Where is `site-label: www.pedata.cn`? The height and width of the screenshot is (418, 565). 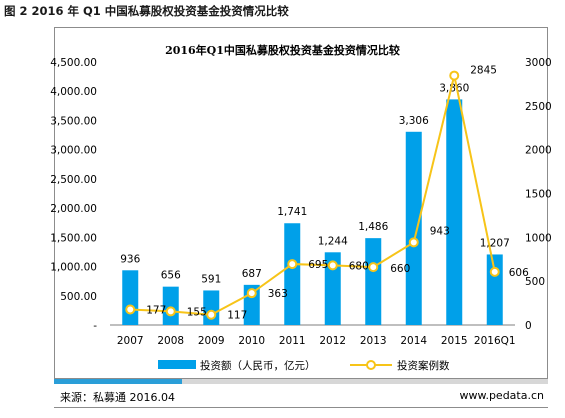
site-label: www.pedata.cn is located at coordinates (501, 395).